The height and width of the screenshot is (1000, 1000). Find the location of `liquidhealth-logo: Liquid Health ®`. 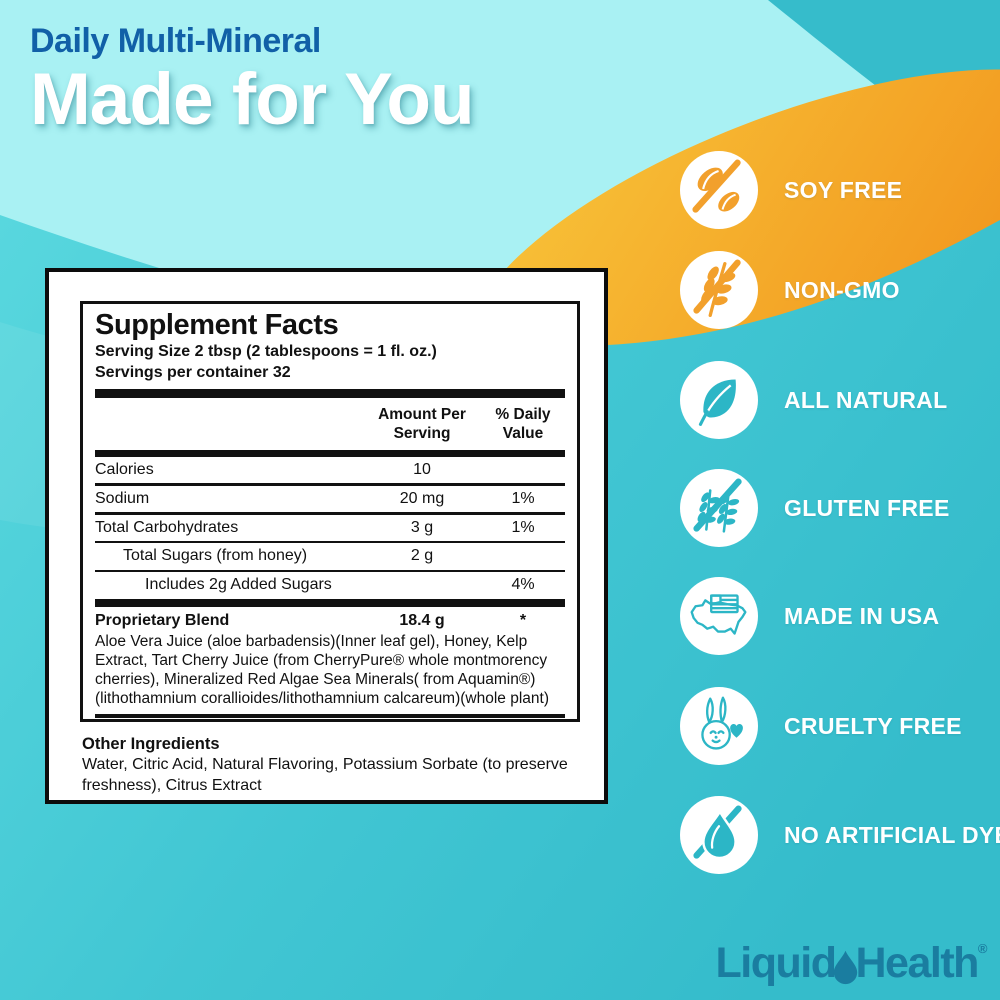

liquidhealth-logo: Liquid Health ® is located at coordinates (851, 963).